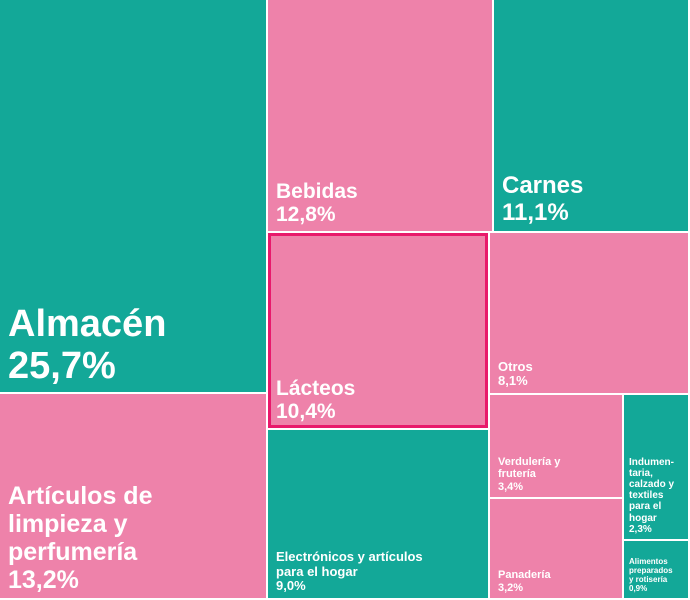  What do you see at coordinates (349, 564) in the screenshot?
I see `tile-name: Electrónicos y artículos para el hogar` at bounding box center [349, 564].